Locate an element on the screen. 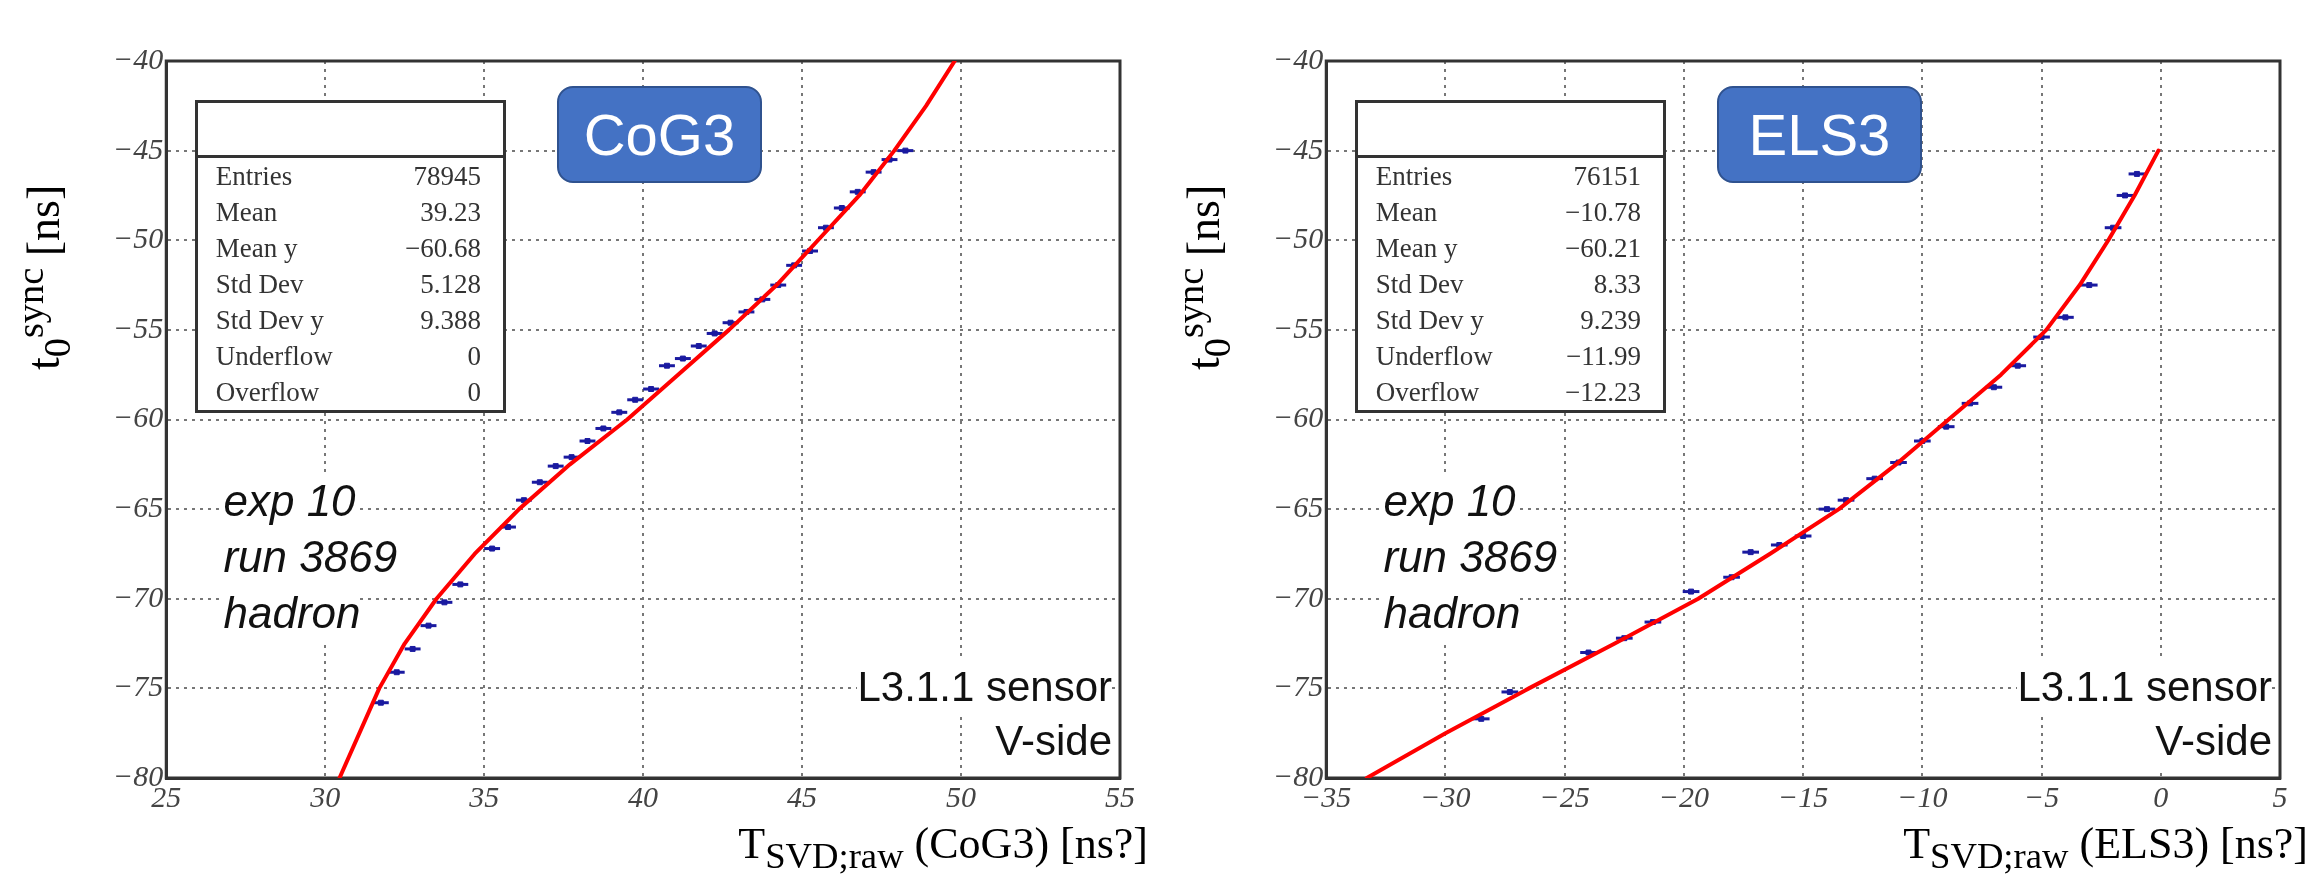 This screenshot has height=891, width=2320. x-tick-label: −5 is located at coordinates (2041, 796).